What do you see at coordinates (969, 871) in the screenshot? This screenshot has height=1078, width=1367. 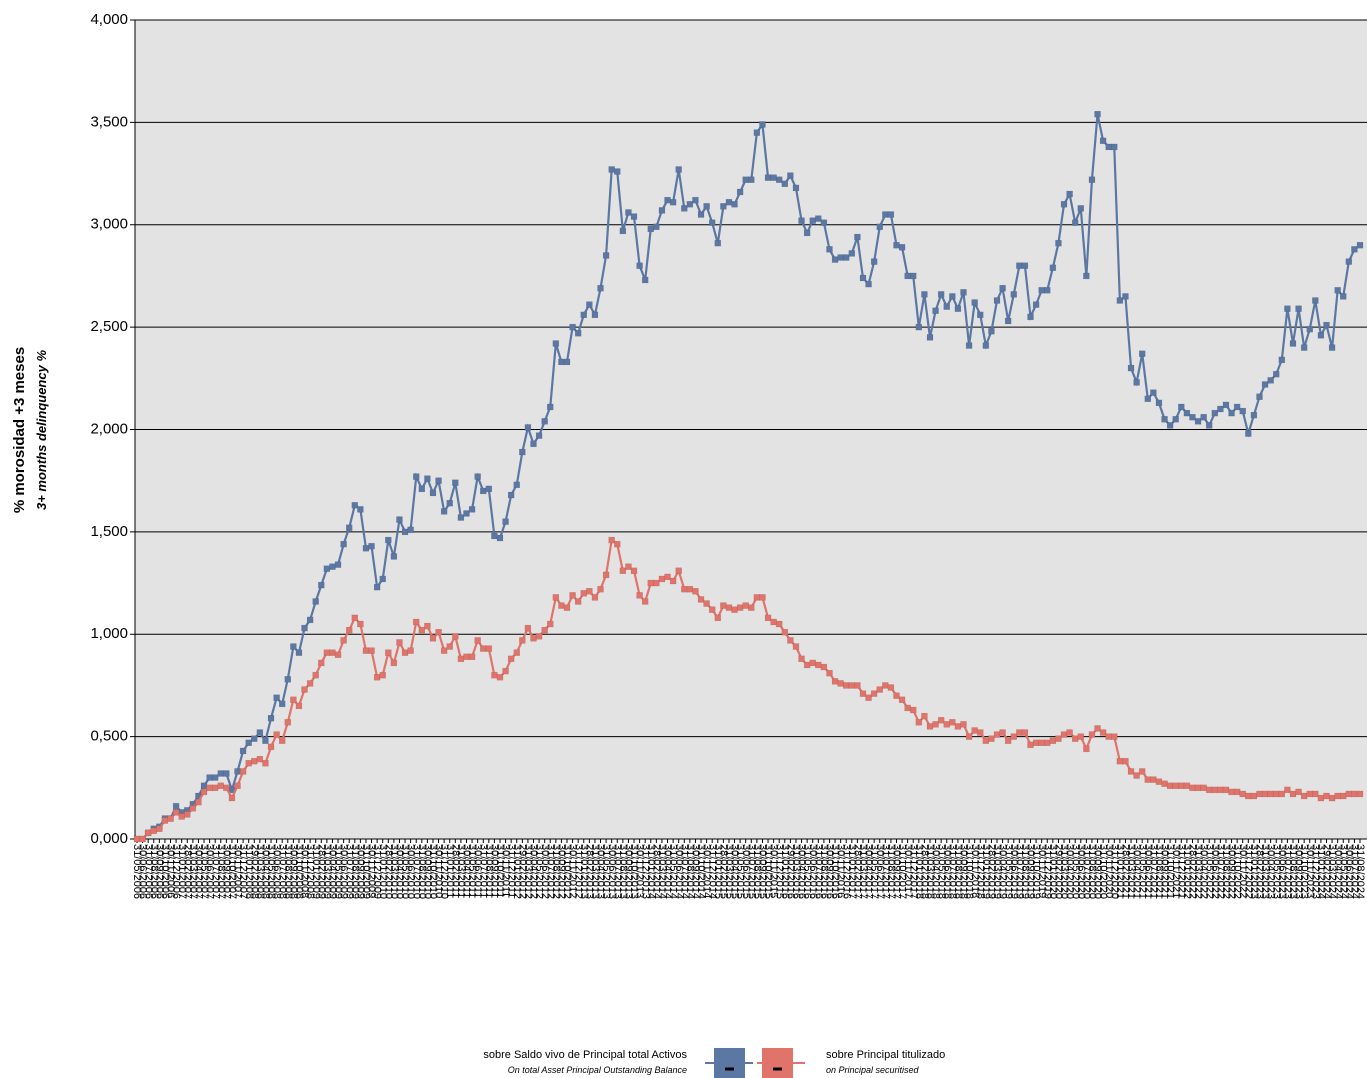 I see `x-tick-label: 31/10/2018` at bounding box center [969, 871].